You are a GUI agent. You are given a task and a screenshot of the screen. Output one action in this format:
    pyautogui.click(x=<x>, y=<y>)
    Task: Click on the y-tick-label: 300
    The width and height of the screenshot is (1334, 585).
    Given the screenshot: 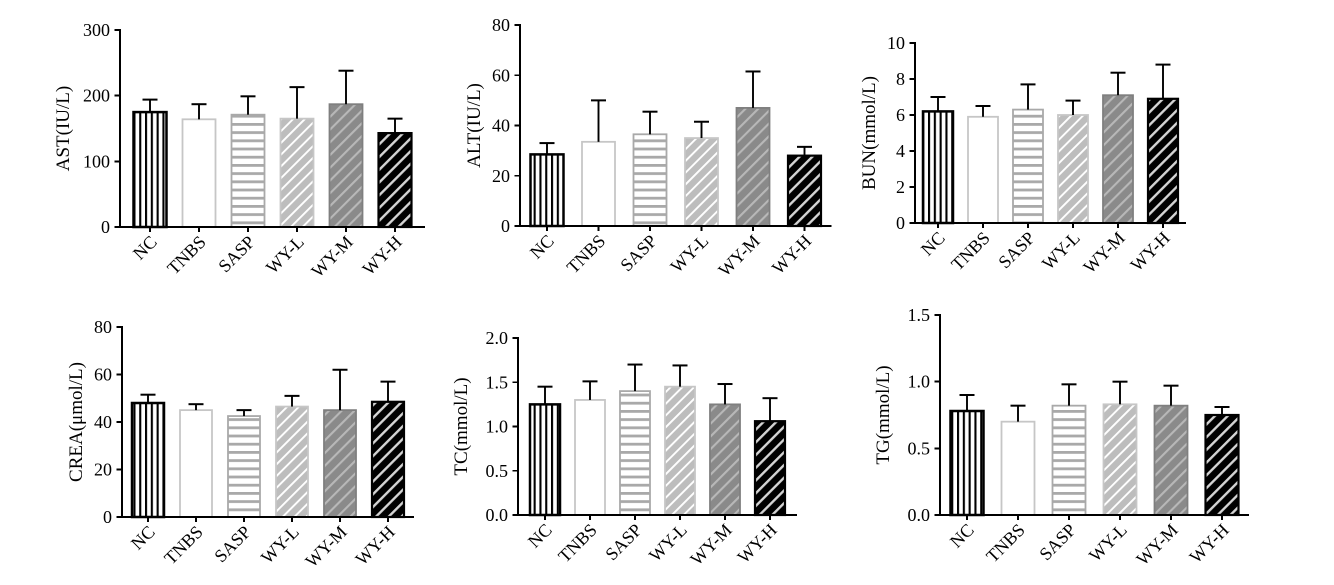 What is the action you would take?
    pyautogui.click(x=96, y=30)
    